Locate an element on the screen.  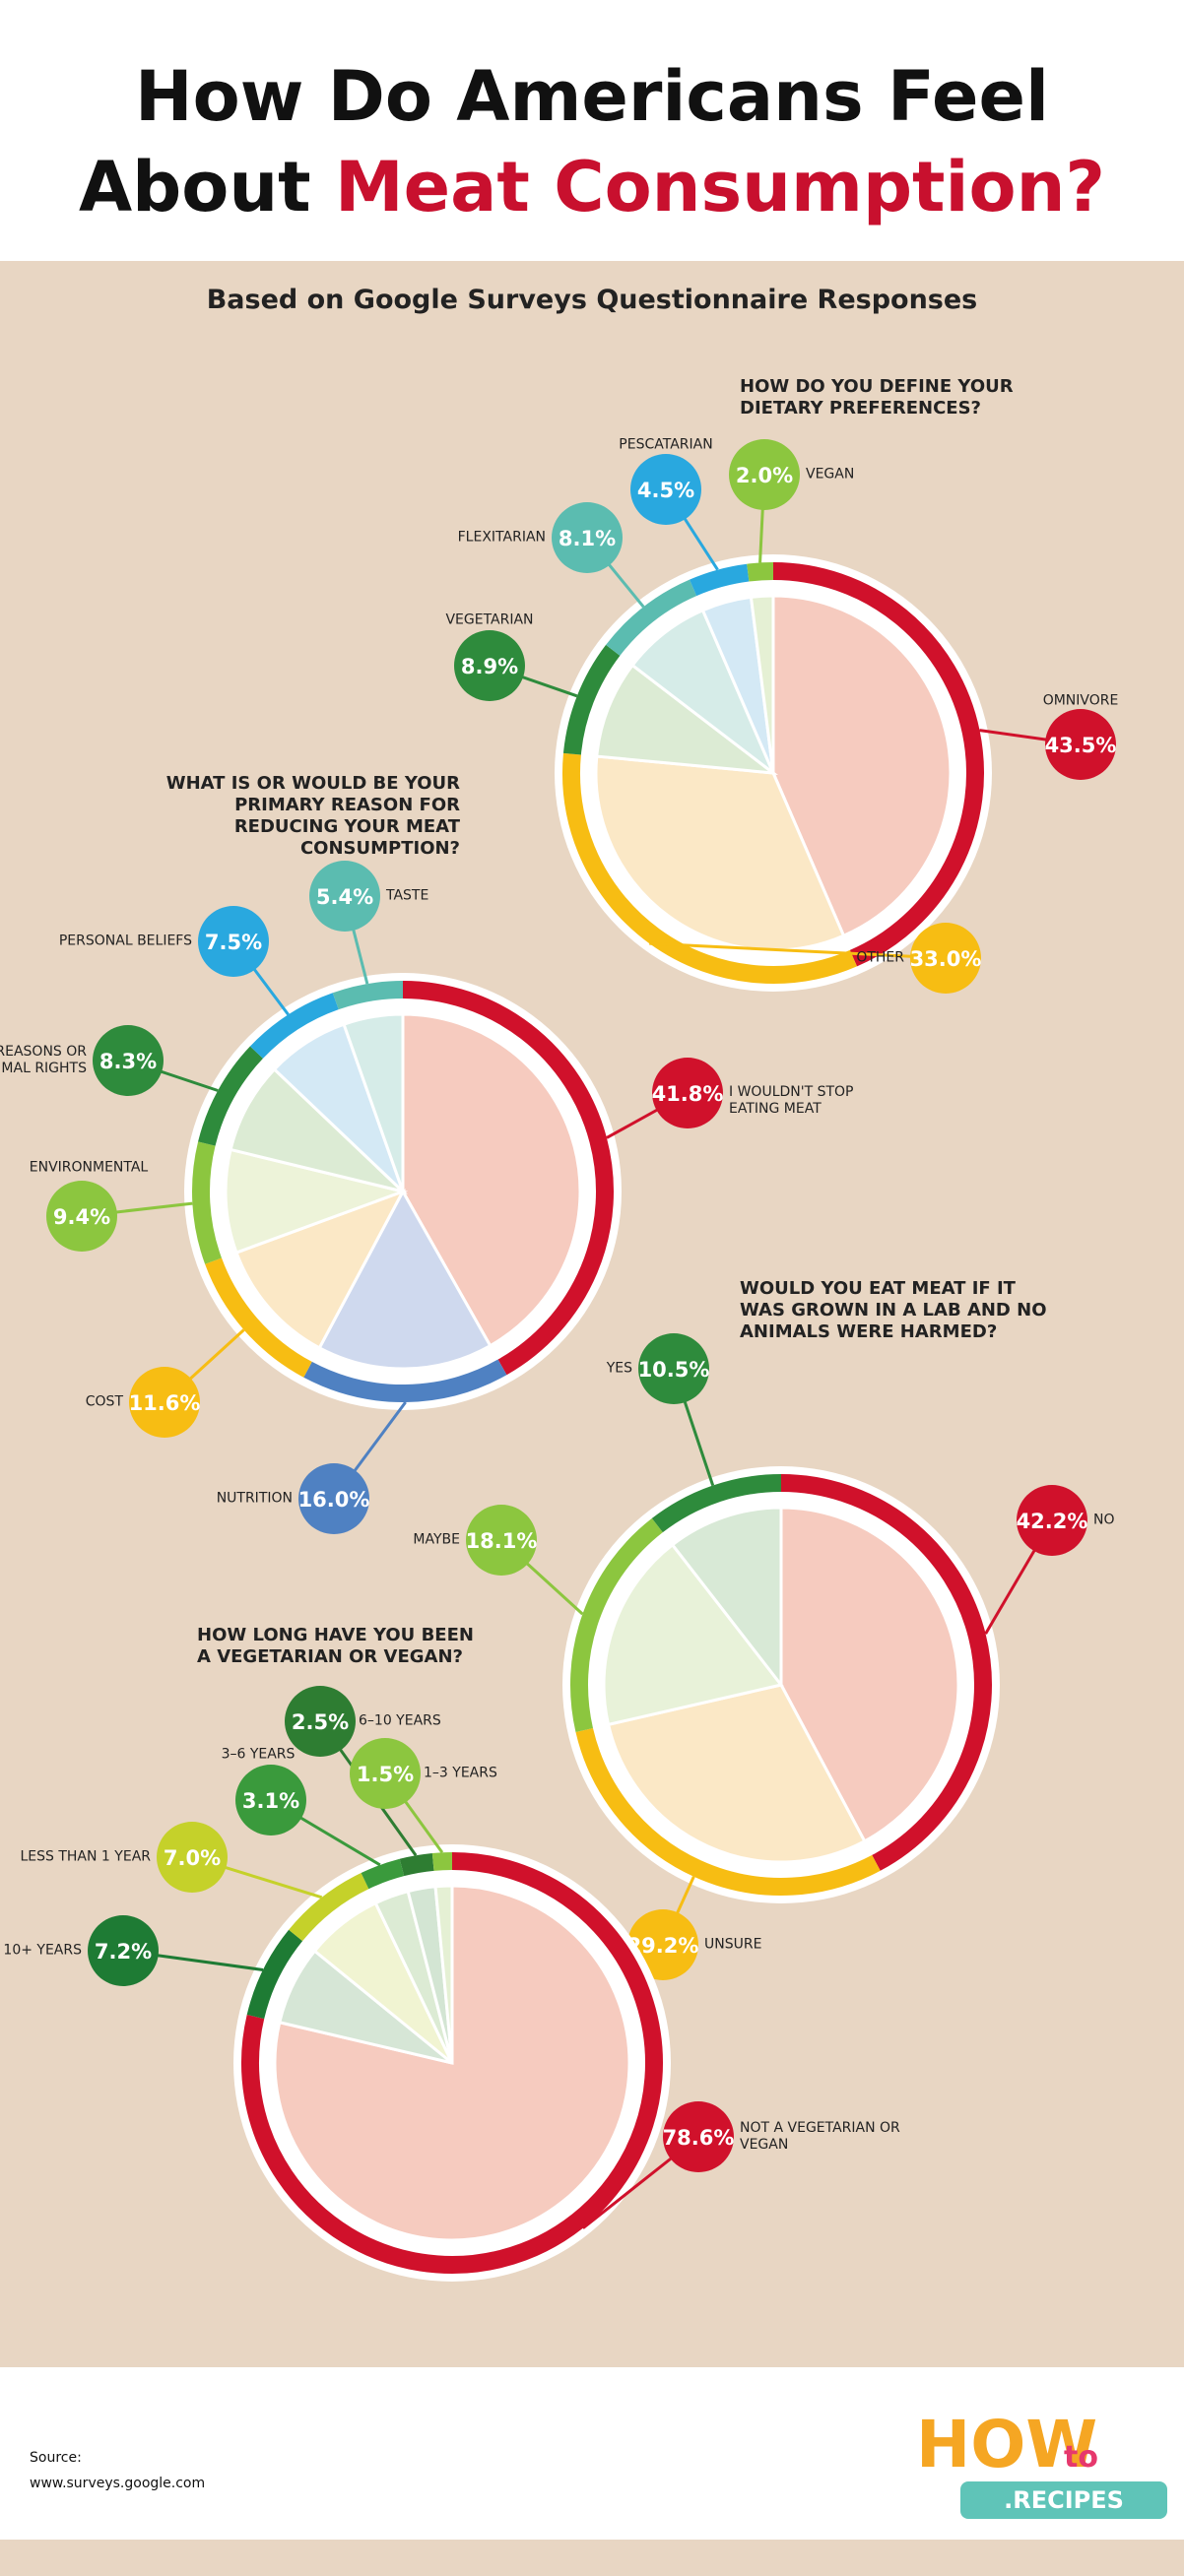
logo-banner is located at coordinates (1063, 2500).